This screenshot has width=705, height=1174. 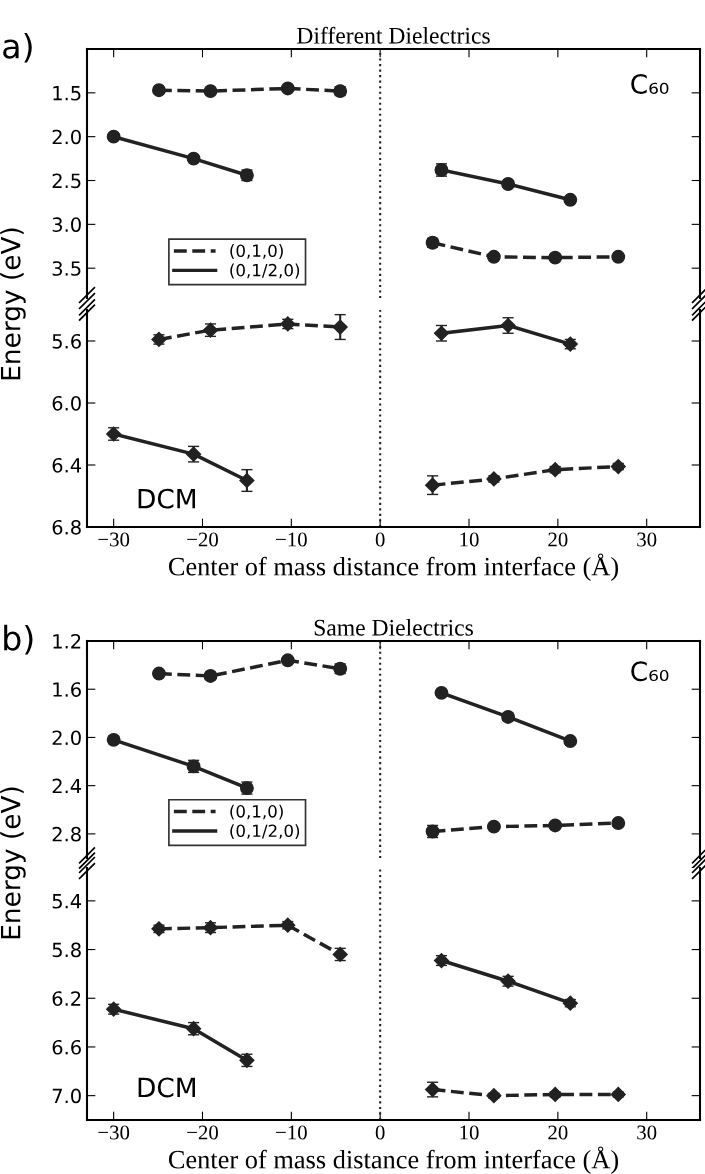 I want to click on y-tick-label: 1.6, so click(x=67, y=689).